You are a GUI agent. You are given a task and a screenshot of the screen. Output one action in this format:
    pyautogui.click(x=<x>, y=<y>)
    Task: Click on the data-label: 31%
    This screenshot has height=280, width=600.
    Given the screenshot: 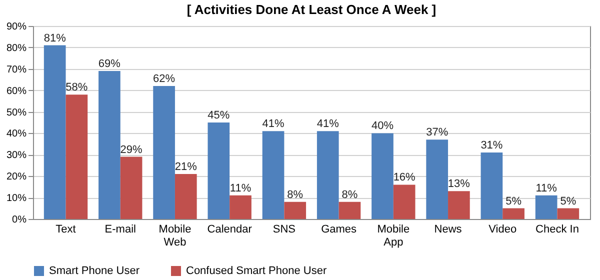 What is the action you would take?
    pyautogui.click(x=491, y=146)
    